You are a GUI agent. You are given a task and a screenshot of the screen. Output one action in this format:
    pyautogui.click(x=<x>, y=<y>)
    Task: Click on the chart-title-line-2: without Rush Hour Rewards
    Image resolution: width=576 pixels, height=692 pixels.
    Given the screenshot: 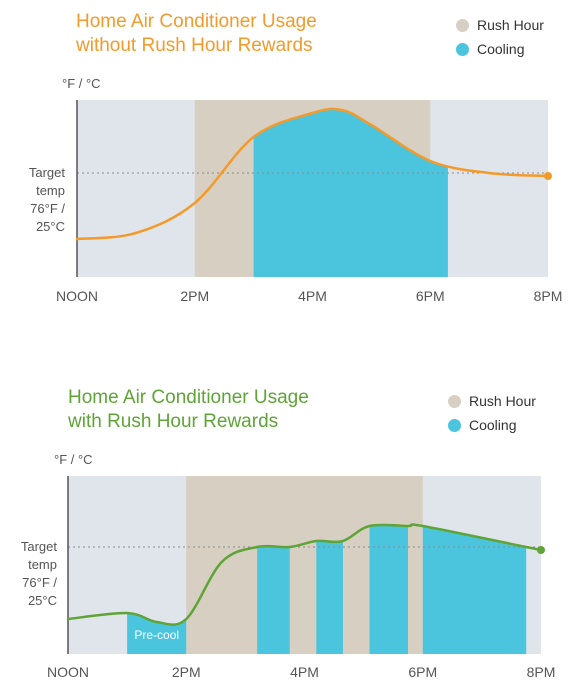 What is the action you would take?
    pyautogui.click(x=194, y=45)
    